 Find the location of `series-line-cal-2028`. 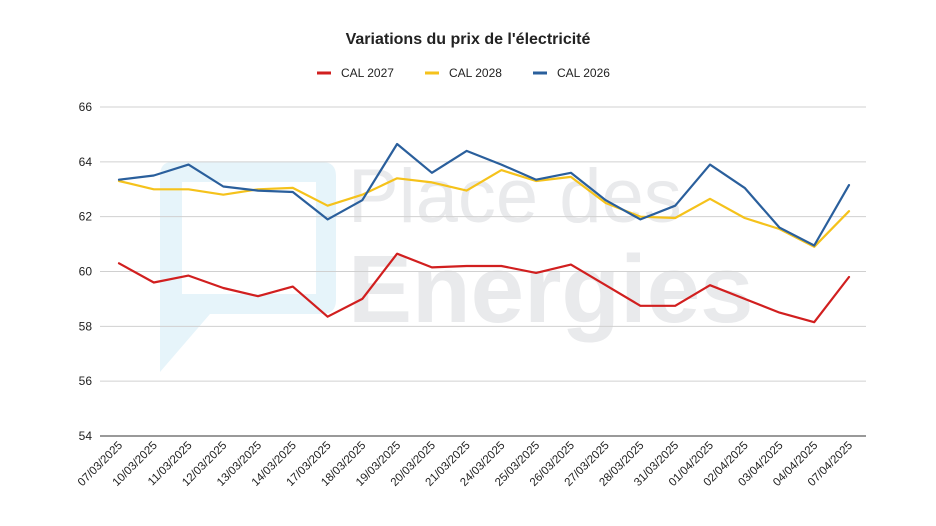

series-line-cal-2028 is located at coordinates (484, 208).